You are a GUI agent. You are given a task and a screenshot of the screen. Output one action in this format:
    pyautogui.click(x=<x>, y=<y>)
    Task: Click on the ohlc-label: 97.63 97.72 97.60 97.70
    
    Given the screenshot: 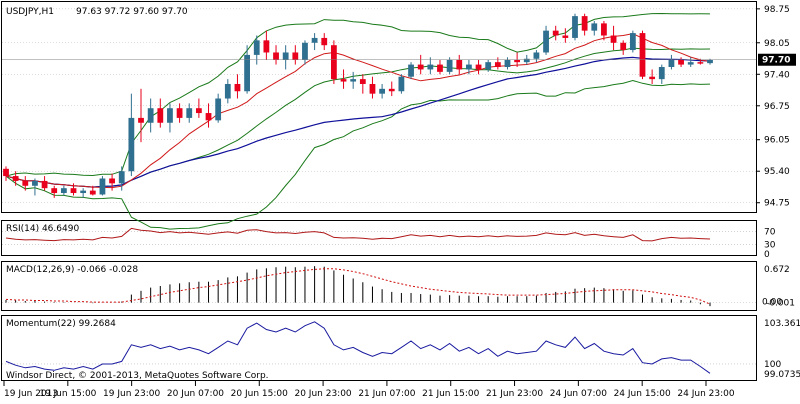 What is the action you would take?
    pyautogui.click(x=132, y=12)
    